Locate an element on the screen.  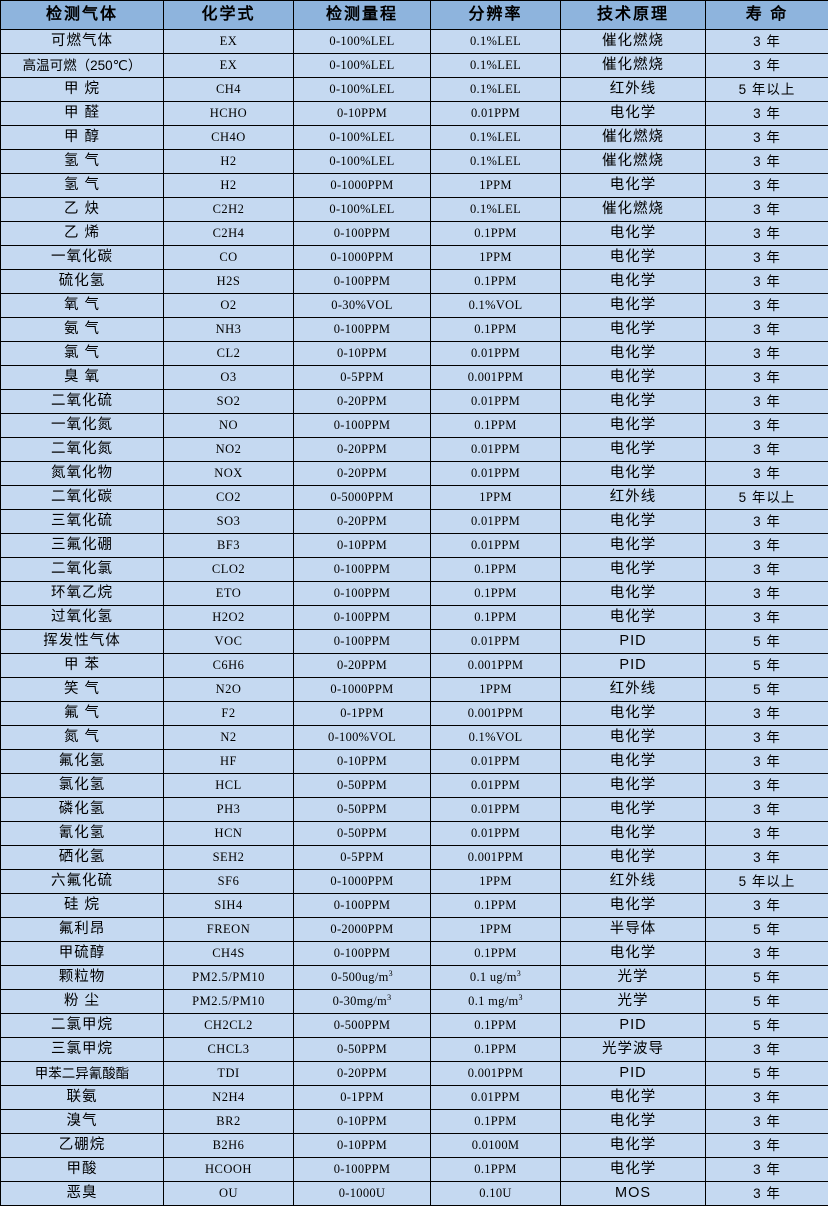
cell-range: 0-20PPM is located at coordinates (362, 450).